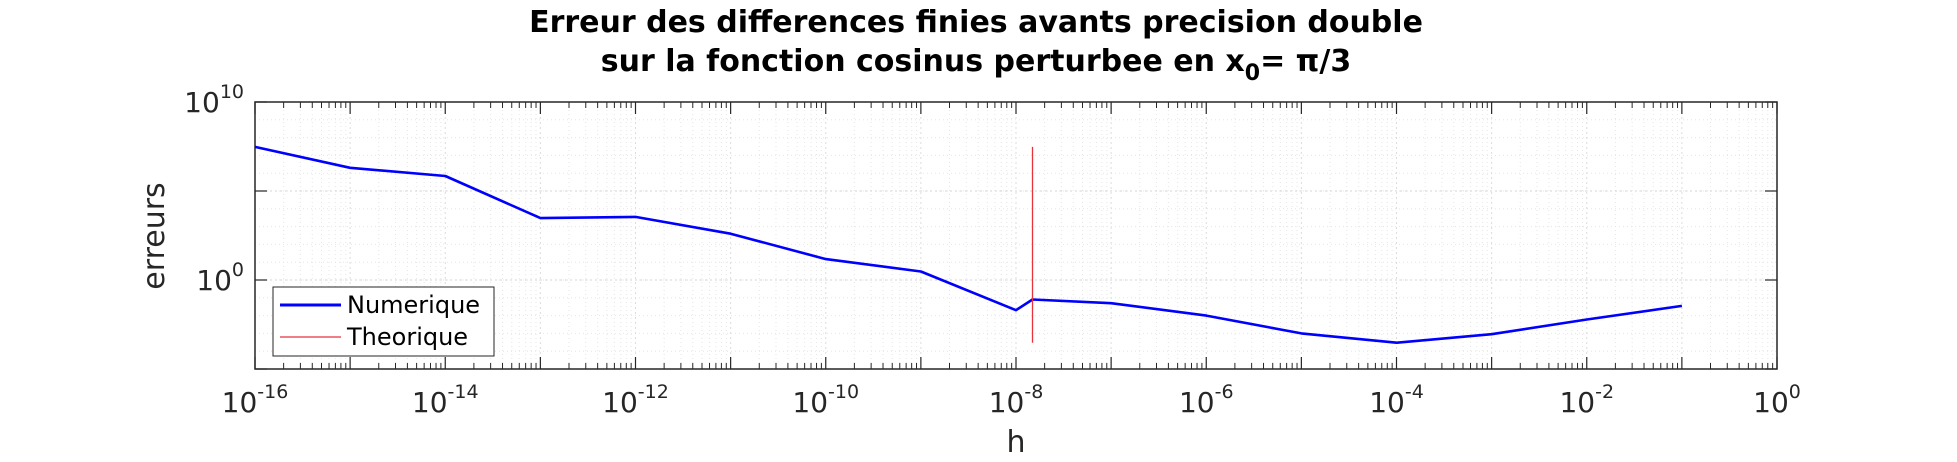 The image size is (1957, 462). I want to click on legend-box, so click(383, 321).